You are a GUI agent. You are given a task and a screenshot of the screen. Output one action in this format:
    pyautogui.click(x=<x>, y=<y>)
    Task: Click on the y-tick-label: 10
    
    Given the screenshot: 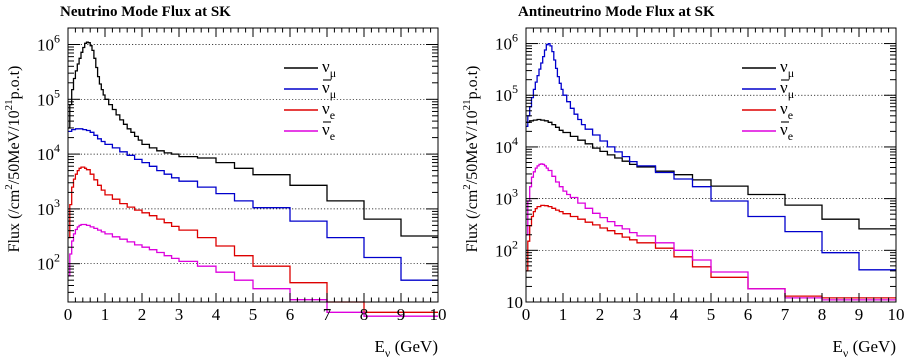 What is the action you would take?
    pyautogui.click(x=514, y=302)
    